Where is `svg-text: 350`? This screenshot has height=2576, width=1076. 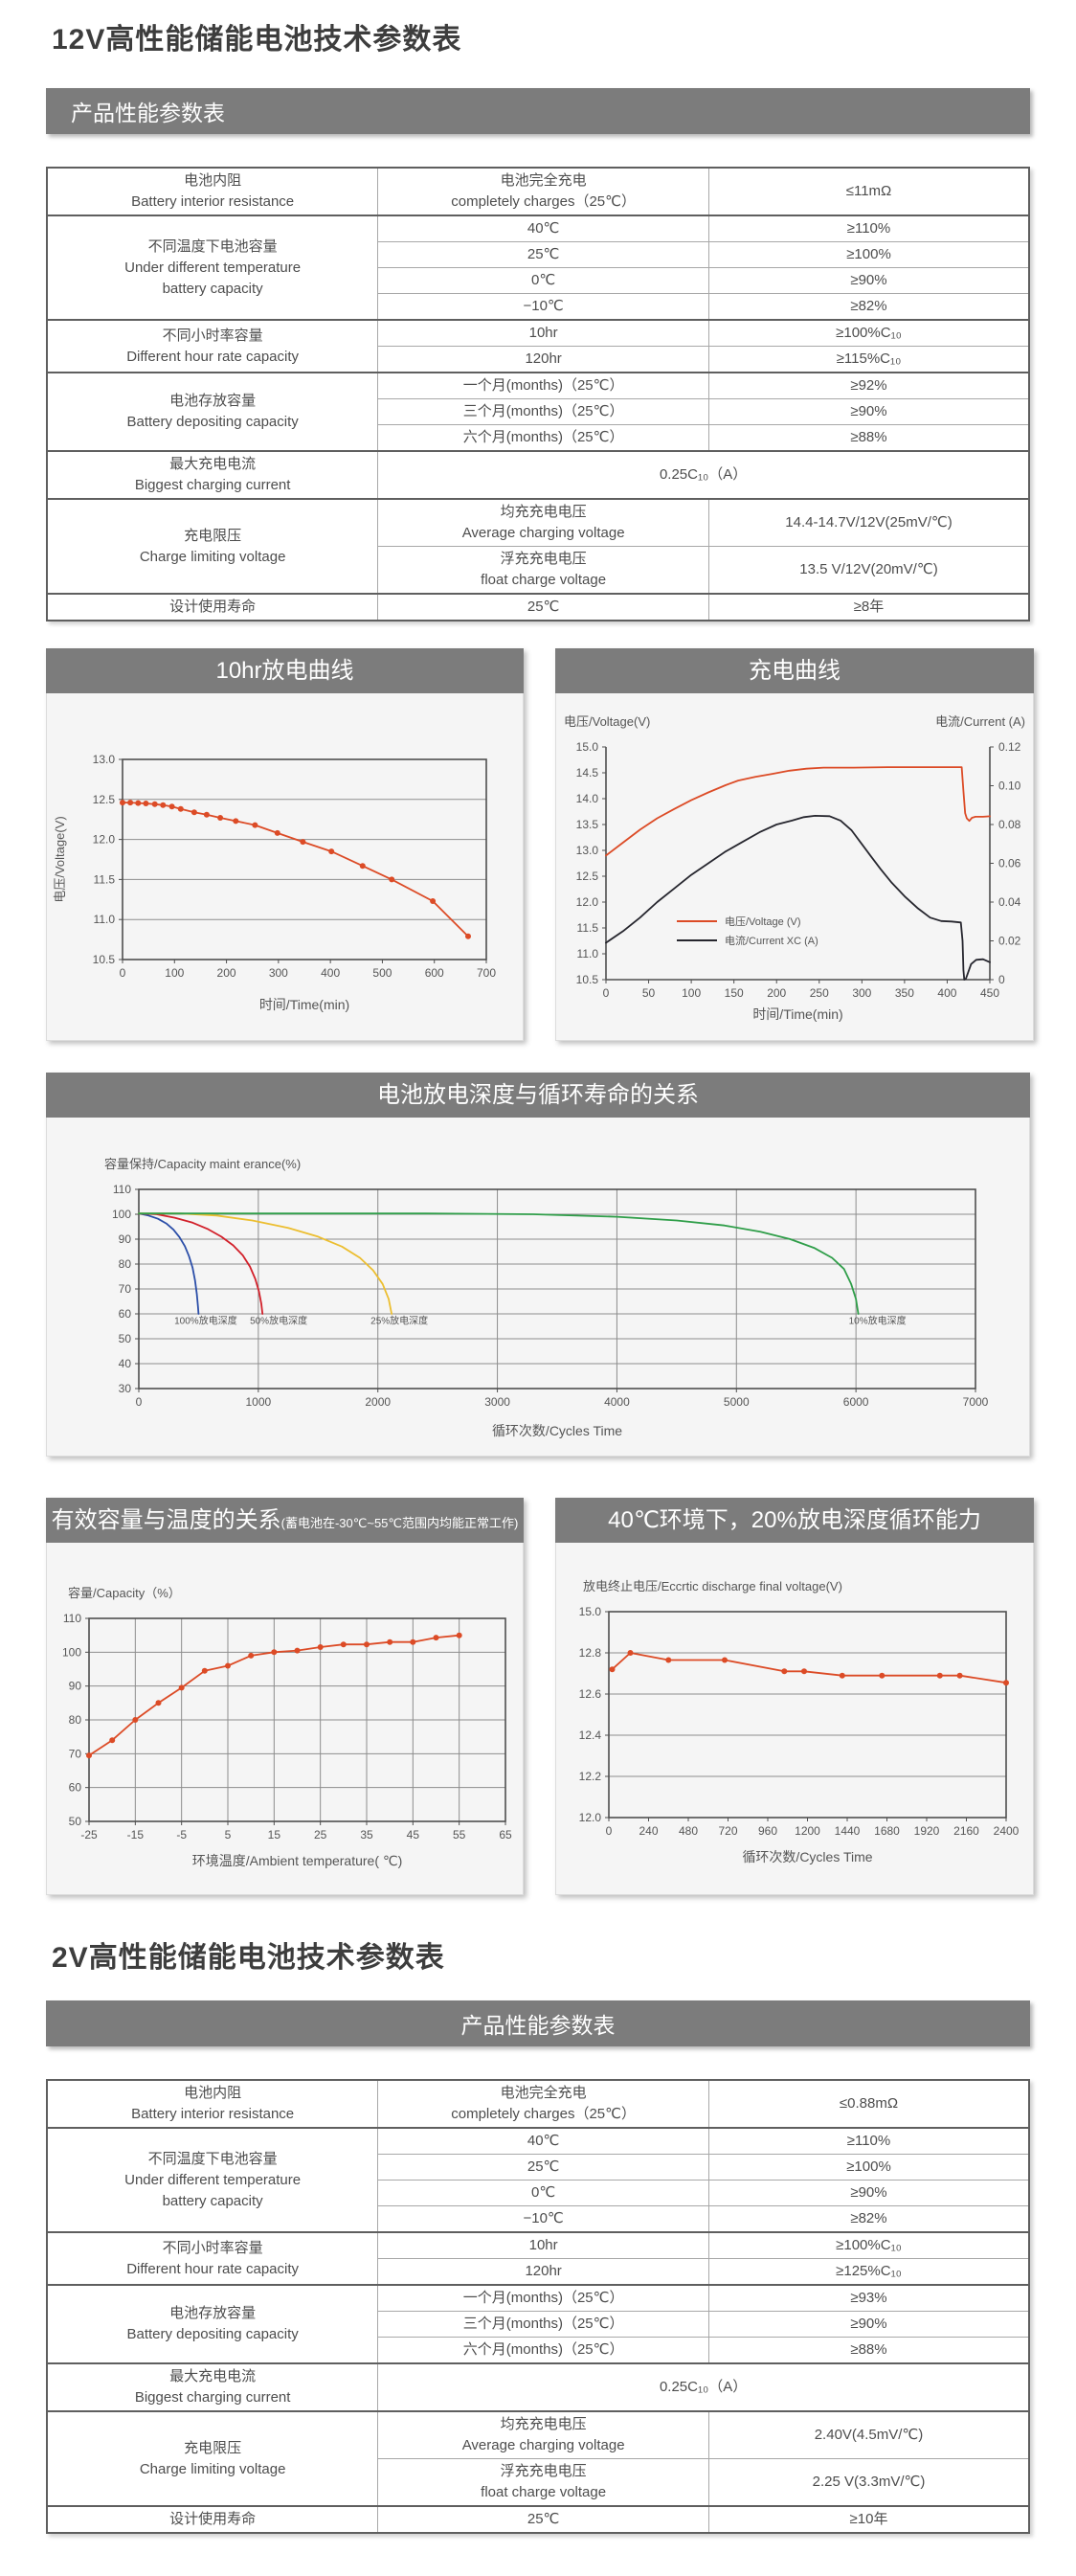 svg-text: 350 is located at coordinates (904, 993).